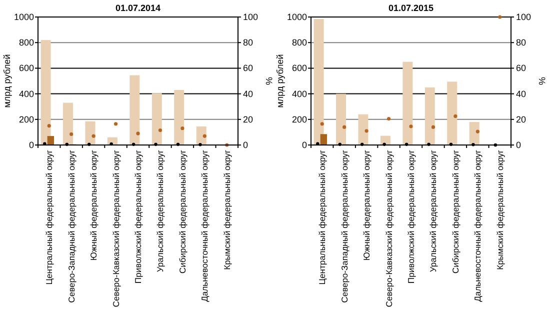 Image resolution: width=547 pixels, height=327 pixels. What do you see at coordinates (411, 8) in the screenshot?
I see `chart-title: 01.07.2015` at bounding box center [411, 8].